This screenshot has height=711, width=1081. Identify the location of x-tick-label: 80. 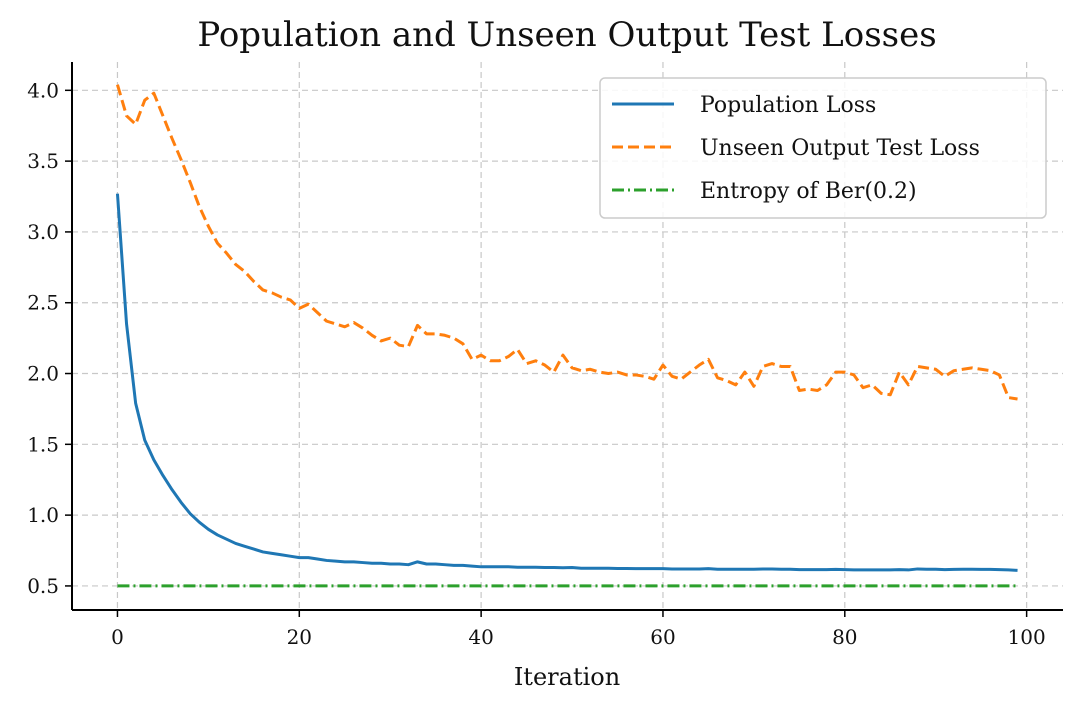
(844, 637).